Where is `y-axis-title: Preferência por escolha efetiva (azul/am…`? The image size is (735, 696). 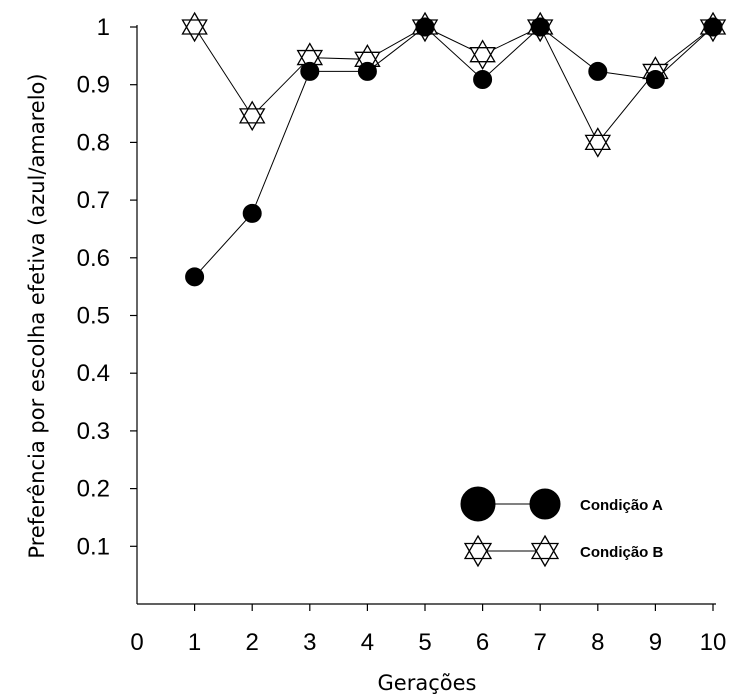 y-axis-title: Preferência por escolha efetiva (azul/am… is located at coordinates (37, 315).